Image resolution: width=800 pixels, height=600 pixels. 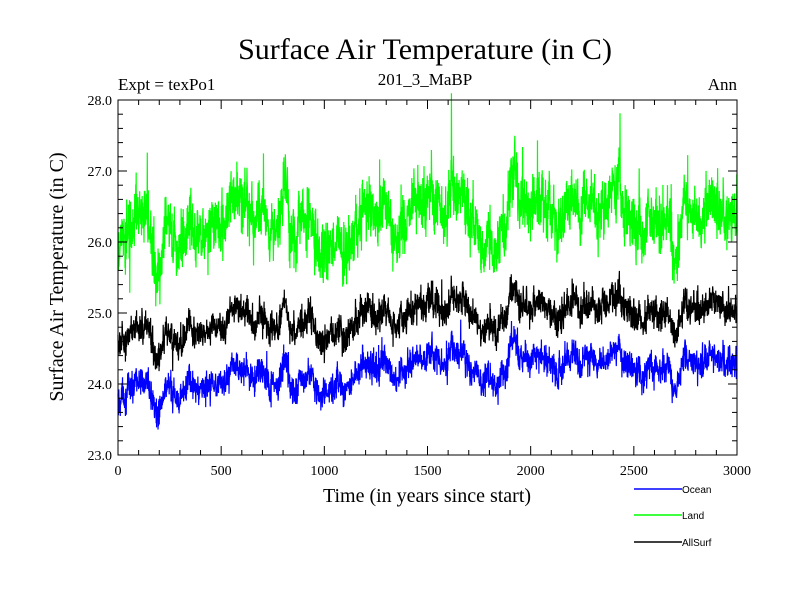 I want to click on legend: Ocean Land AllSurf, so click(x=673, y=517).